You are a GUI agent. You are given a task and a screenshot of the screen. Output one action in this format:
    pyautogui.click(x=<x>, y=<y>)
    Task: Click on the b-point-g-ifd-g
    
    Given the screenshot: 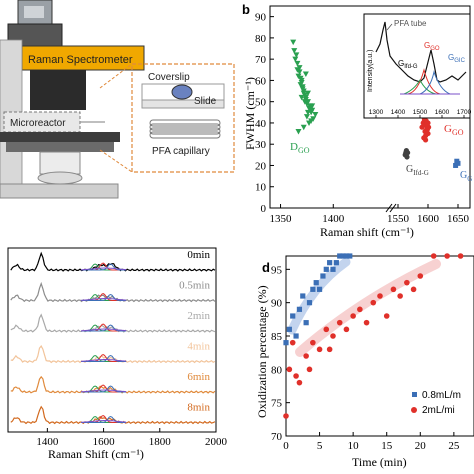 What is the action you would take?
    pyautogui.click(x=407, y=157)
    